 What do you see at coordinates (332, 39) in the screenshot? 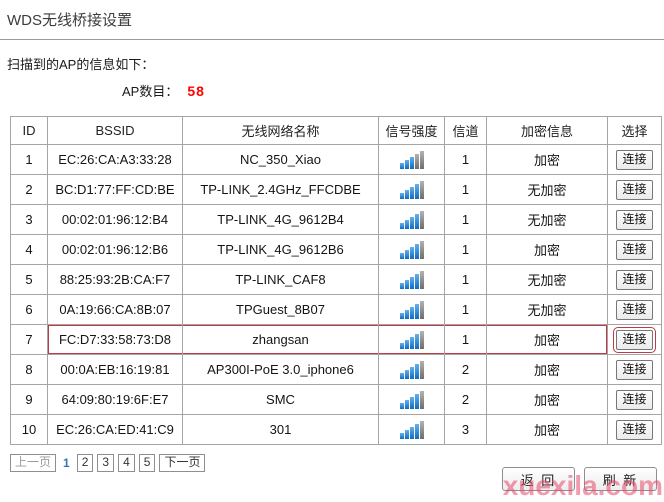
I see `title-divider` at bounding box center [332, 39].